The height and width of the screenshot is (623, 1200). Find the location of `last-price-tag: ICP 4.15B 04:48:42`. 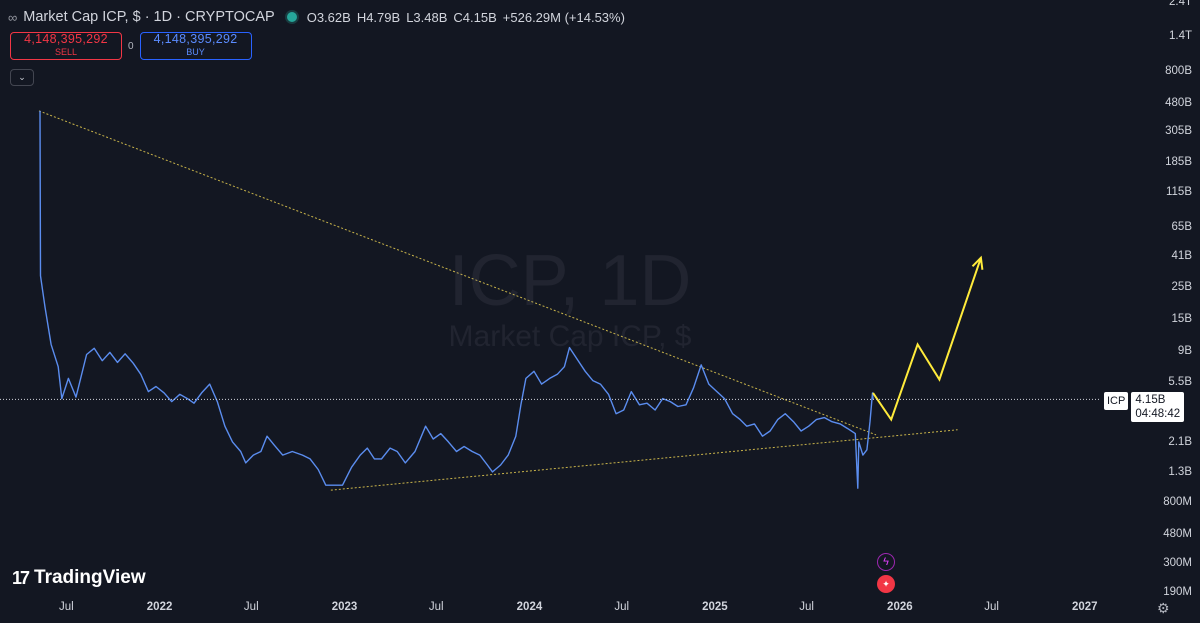

last-price-tag: ICP 4.15B 04:48:42 is located at coordinates (1144, 407).